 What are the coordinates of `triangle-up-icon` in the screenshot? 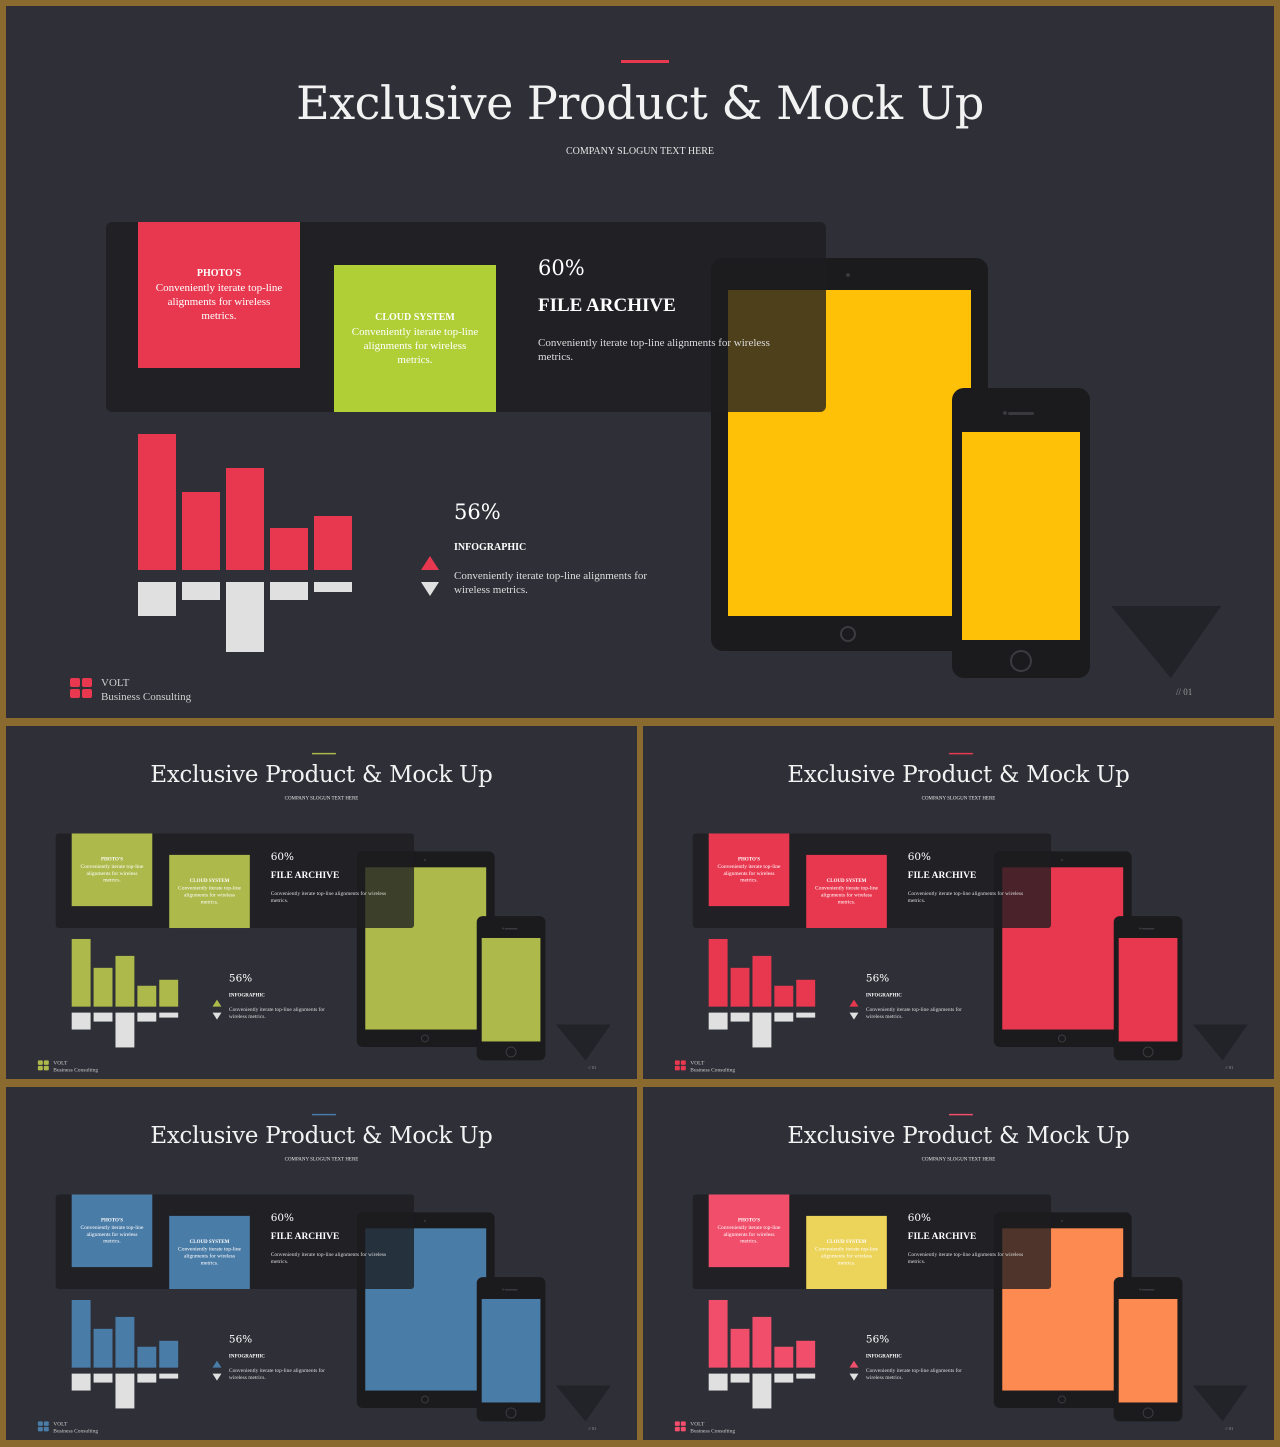 It's located at (854, 1364).